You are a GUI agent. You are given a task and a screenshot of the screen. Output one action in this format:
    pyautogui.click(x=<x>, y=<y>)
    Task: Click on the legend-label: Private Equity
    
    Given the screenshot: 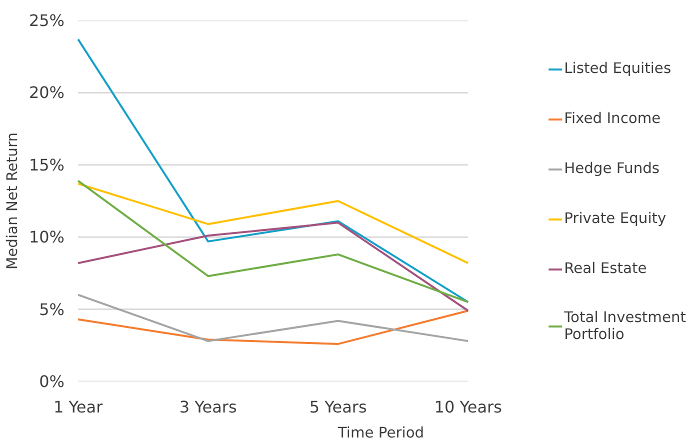 What is the action you would take?
    pyautogui.click(x=615, y=218)
    